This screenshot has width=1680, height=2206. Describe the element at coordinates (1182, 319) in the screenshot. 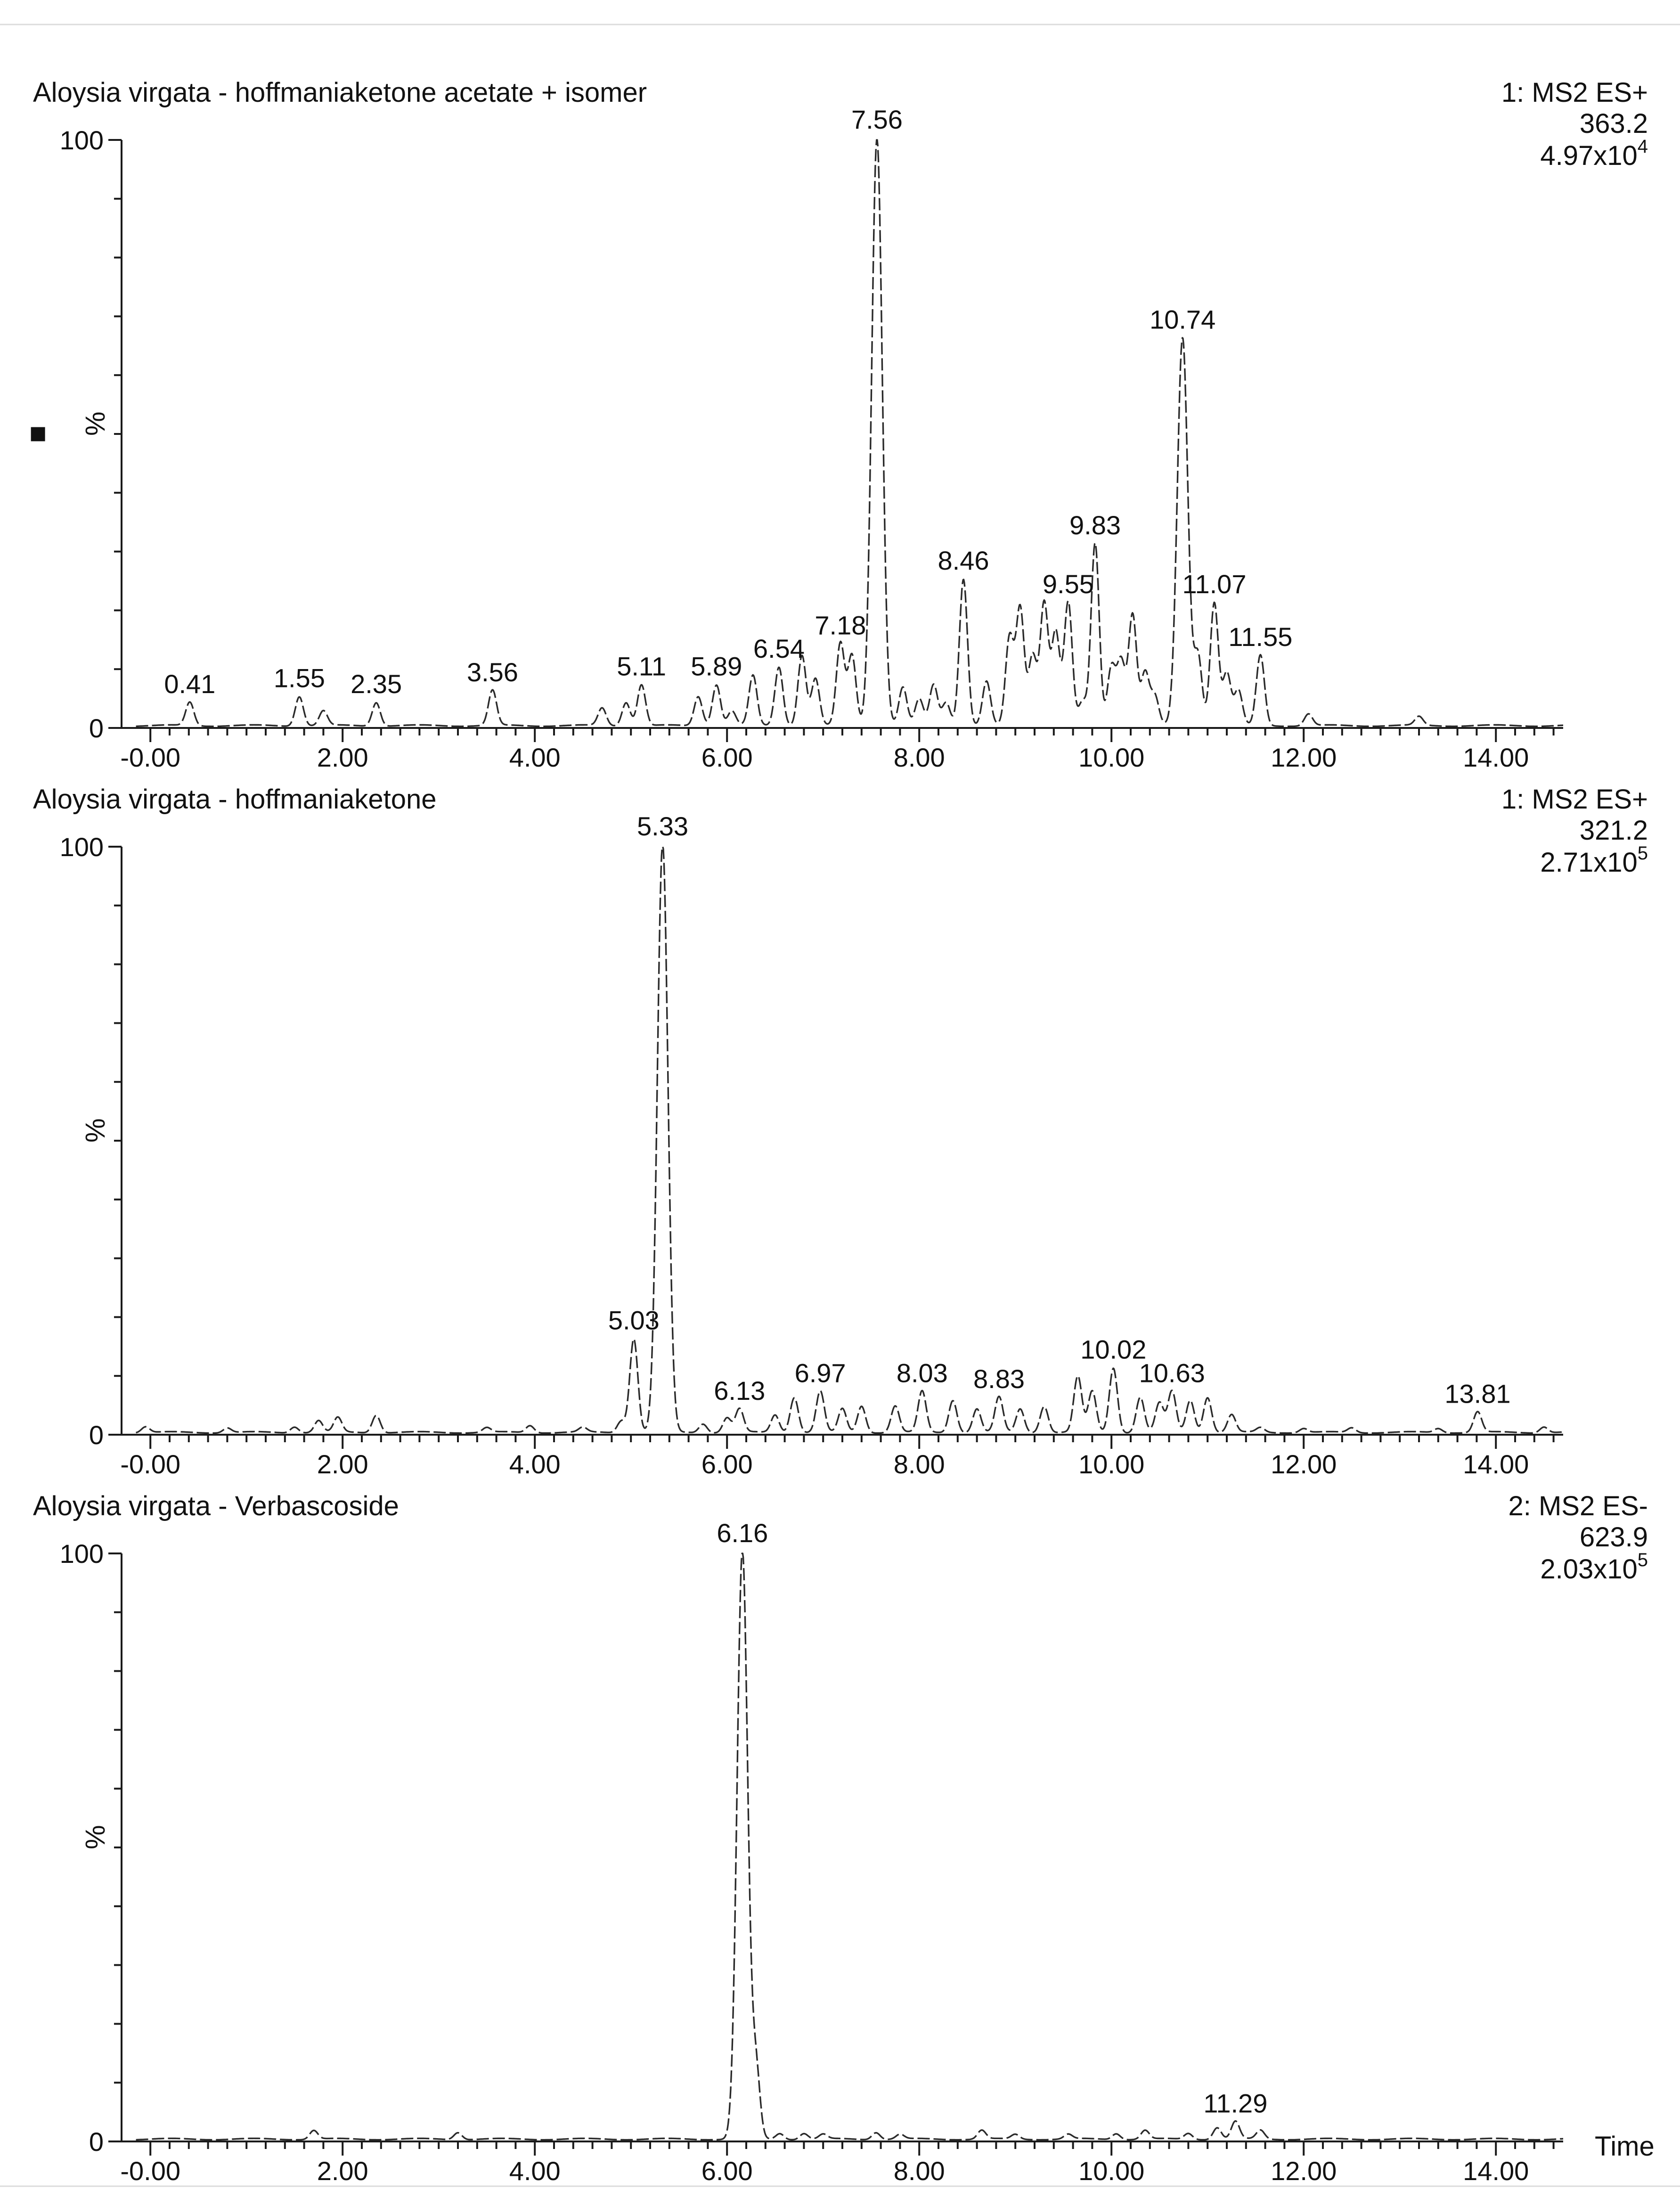

I see `peak-label: 10.74` at that location.